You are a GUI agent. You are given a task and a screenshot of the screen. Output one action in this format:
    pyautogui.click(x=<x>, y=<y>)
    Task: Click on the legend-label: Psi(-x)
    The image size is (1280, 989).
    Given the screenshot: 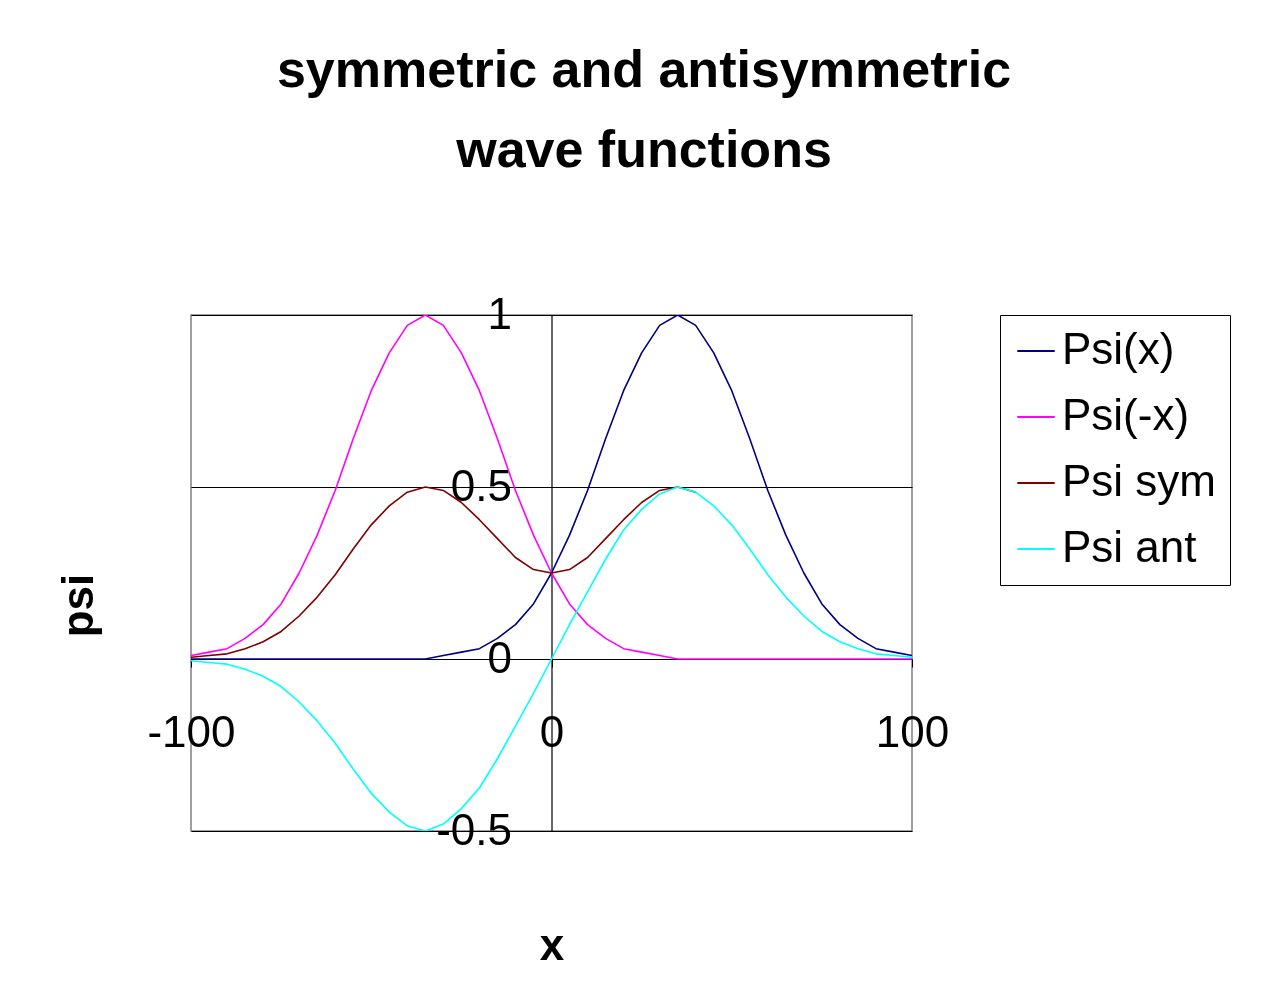 What is the action you would take?
    pyautogui.click(x=1126, y=414)
    